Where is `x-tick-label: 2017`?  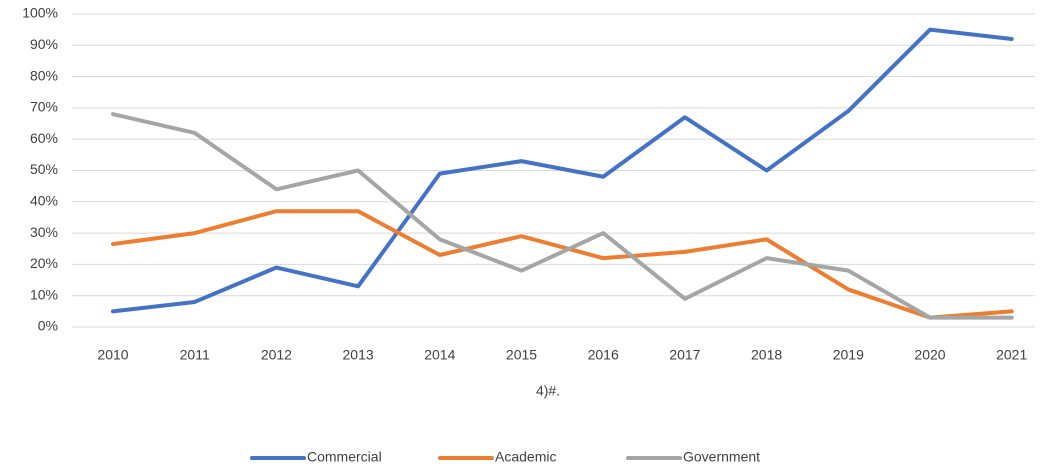 x-tick-label: 2017 is located at coordinates (684, 355).